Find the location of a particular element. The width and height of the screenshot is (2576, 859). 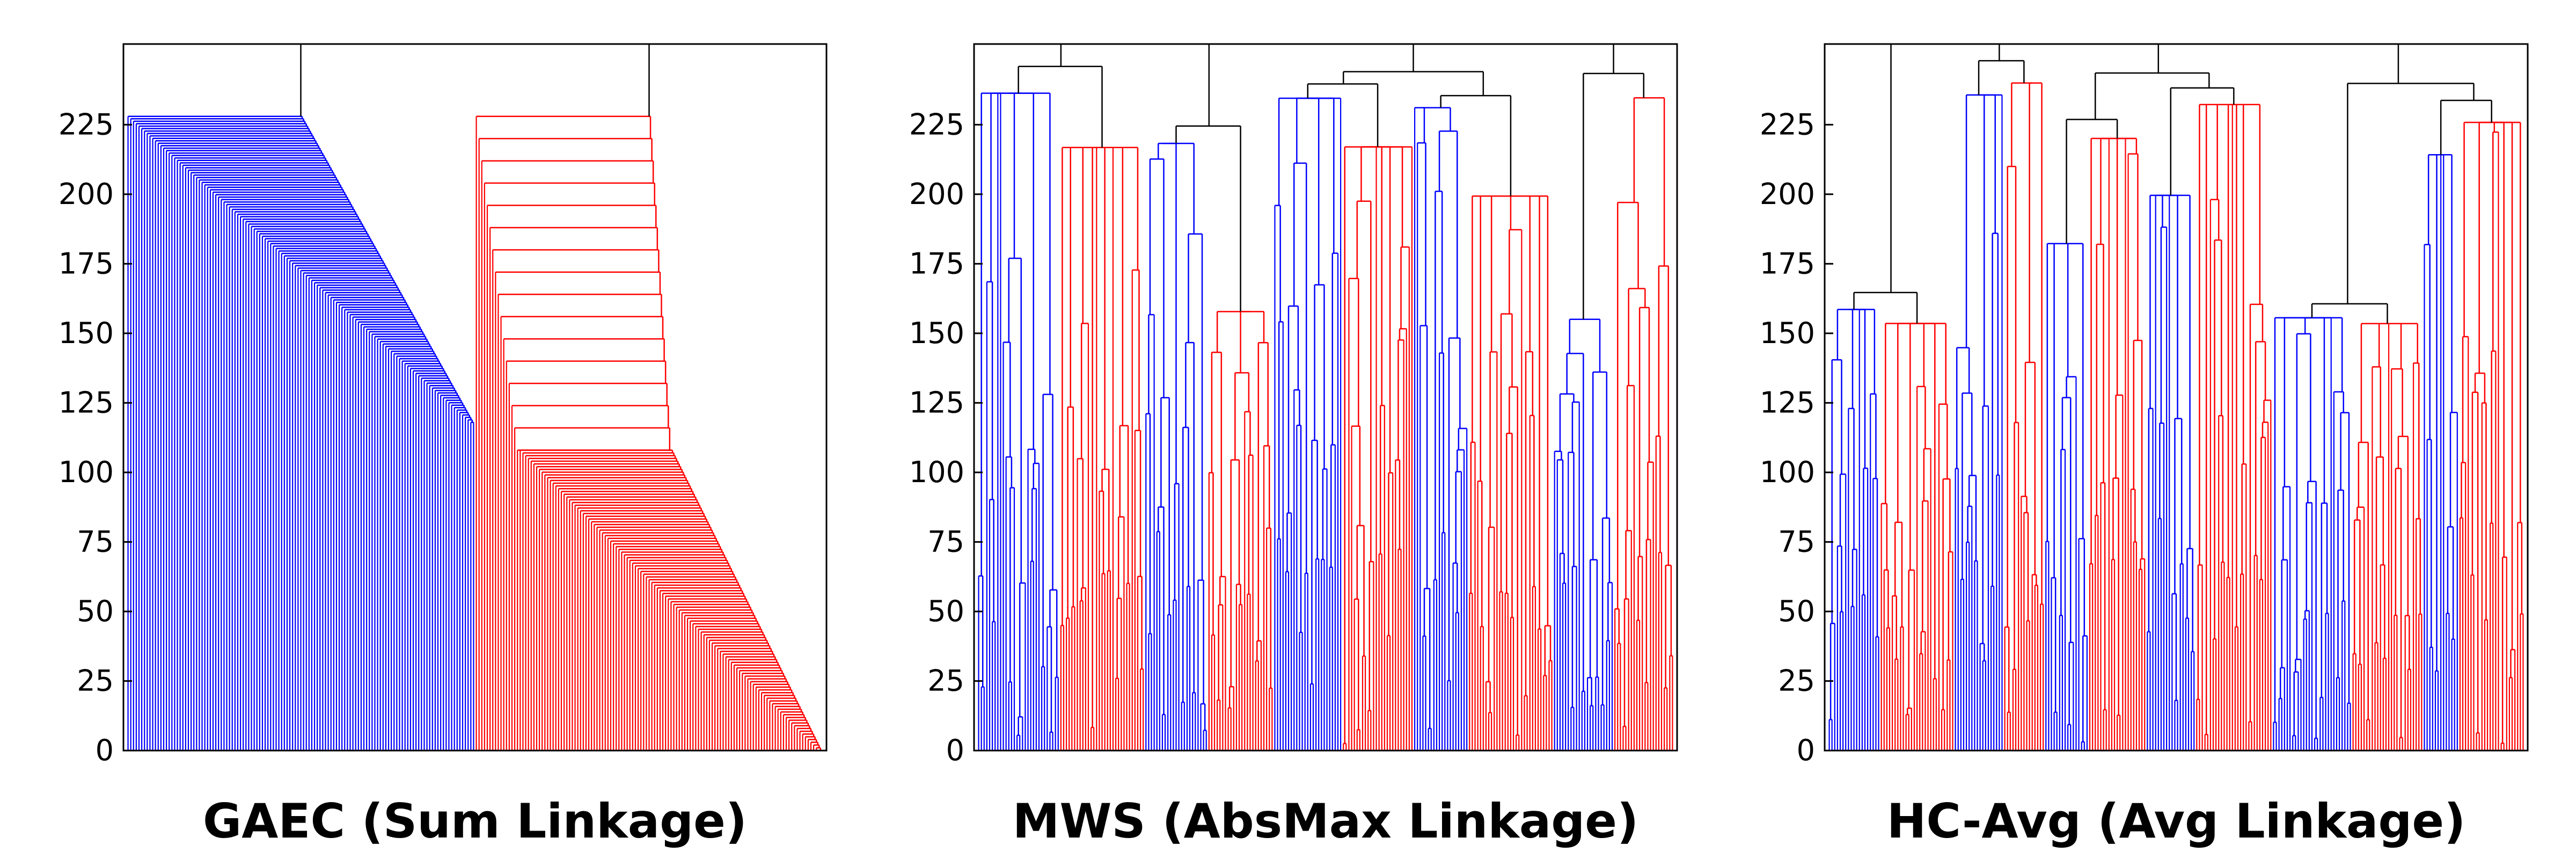

y-tick-label: 200 is located at coordinates (936, 194).